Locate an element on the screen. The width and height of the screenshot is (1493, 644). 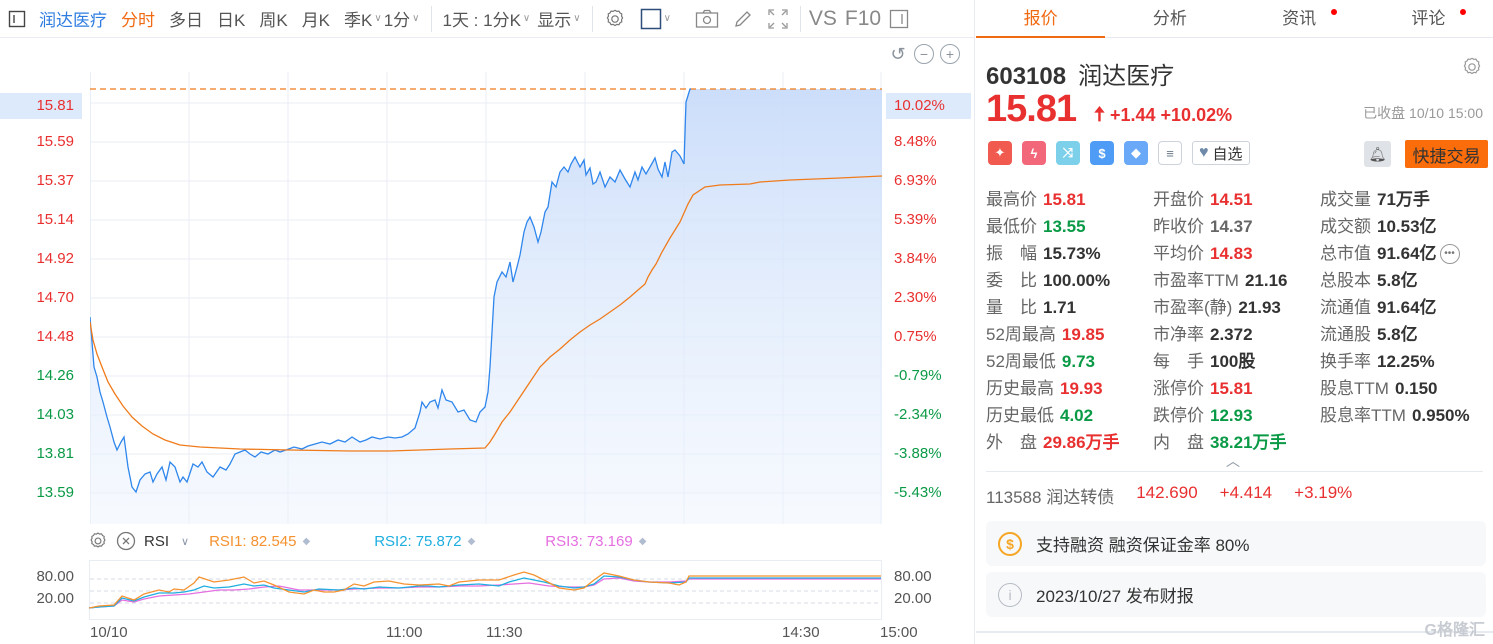
pct-tick: -3.88% is located at coordinates (918, 453).